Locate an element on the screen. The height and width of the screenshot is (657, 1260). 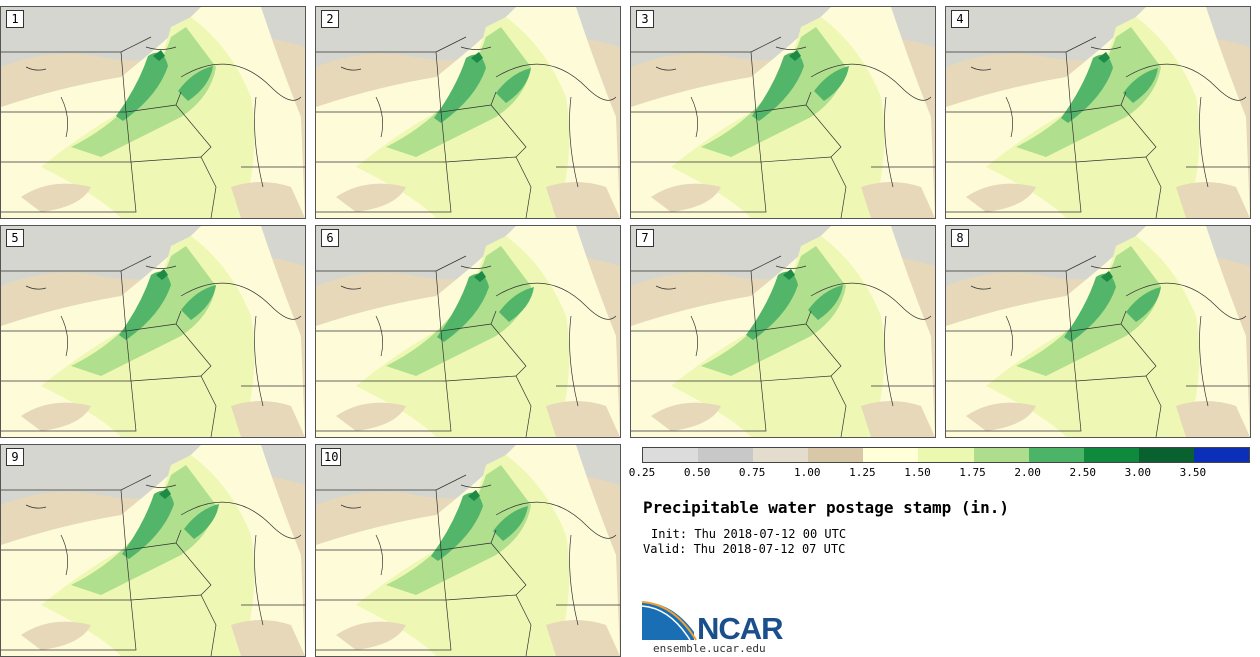
member-number-label: 6 is located at coordinates (330, 238).